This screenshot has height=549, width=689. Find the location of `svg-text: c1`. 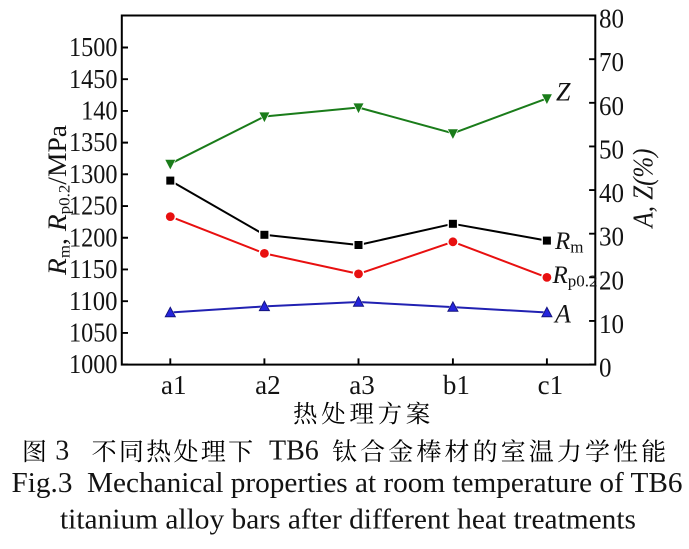

svg-text: c1 is located at coordinates (550, 385).